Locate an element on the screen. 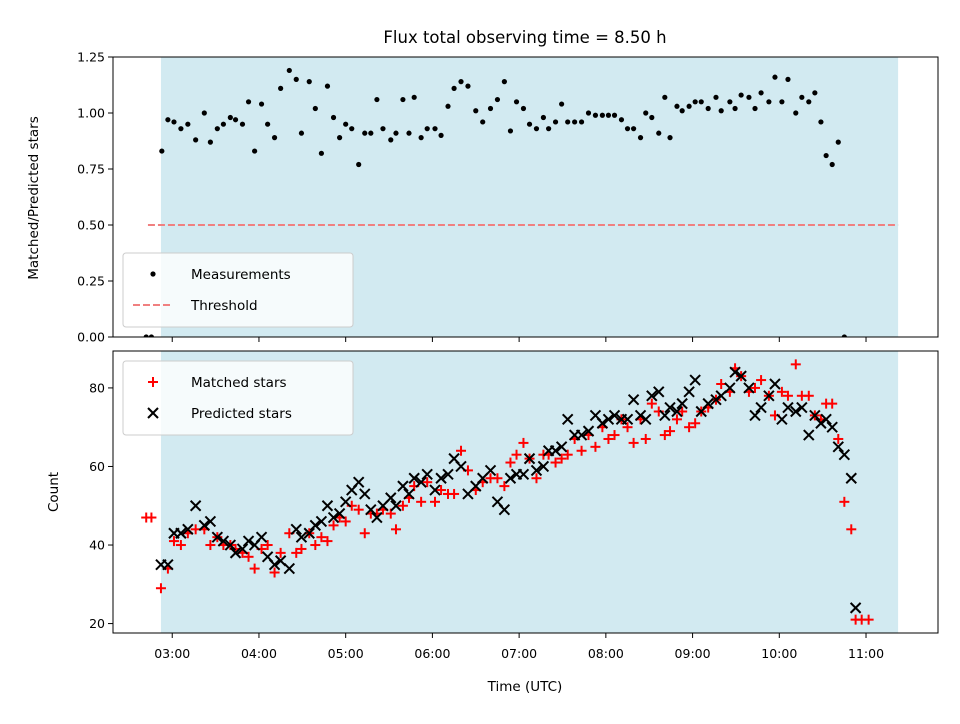 The image size is (960, 724). legend: Matched stars Predicted stars is located at coordinates (238, 398).